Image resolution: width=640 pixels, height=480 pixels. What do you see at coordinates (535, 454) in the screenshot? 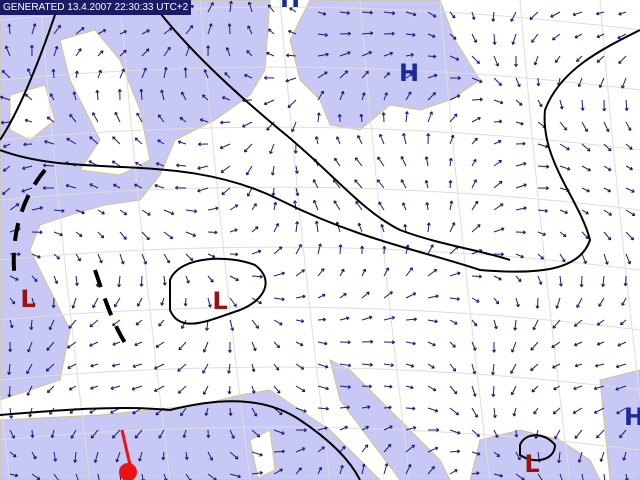
I see `aegean-sea` at bounding box center [535, 454].